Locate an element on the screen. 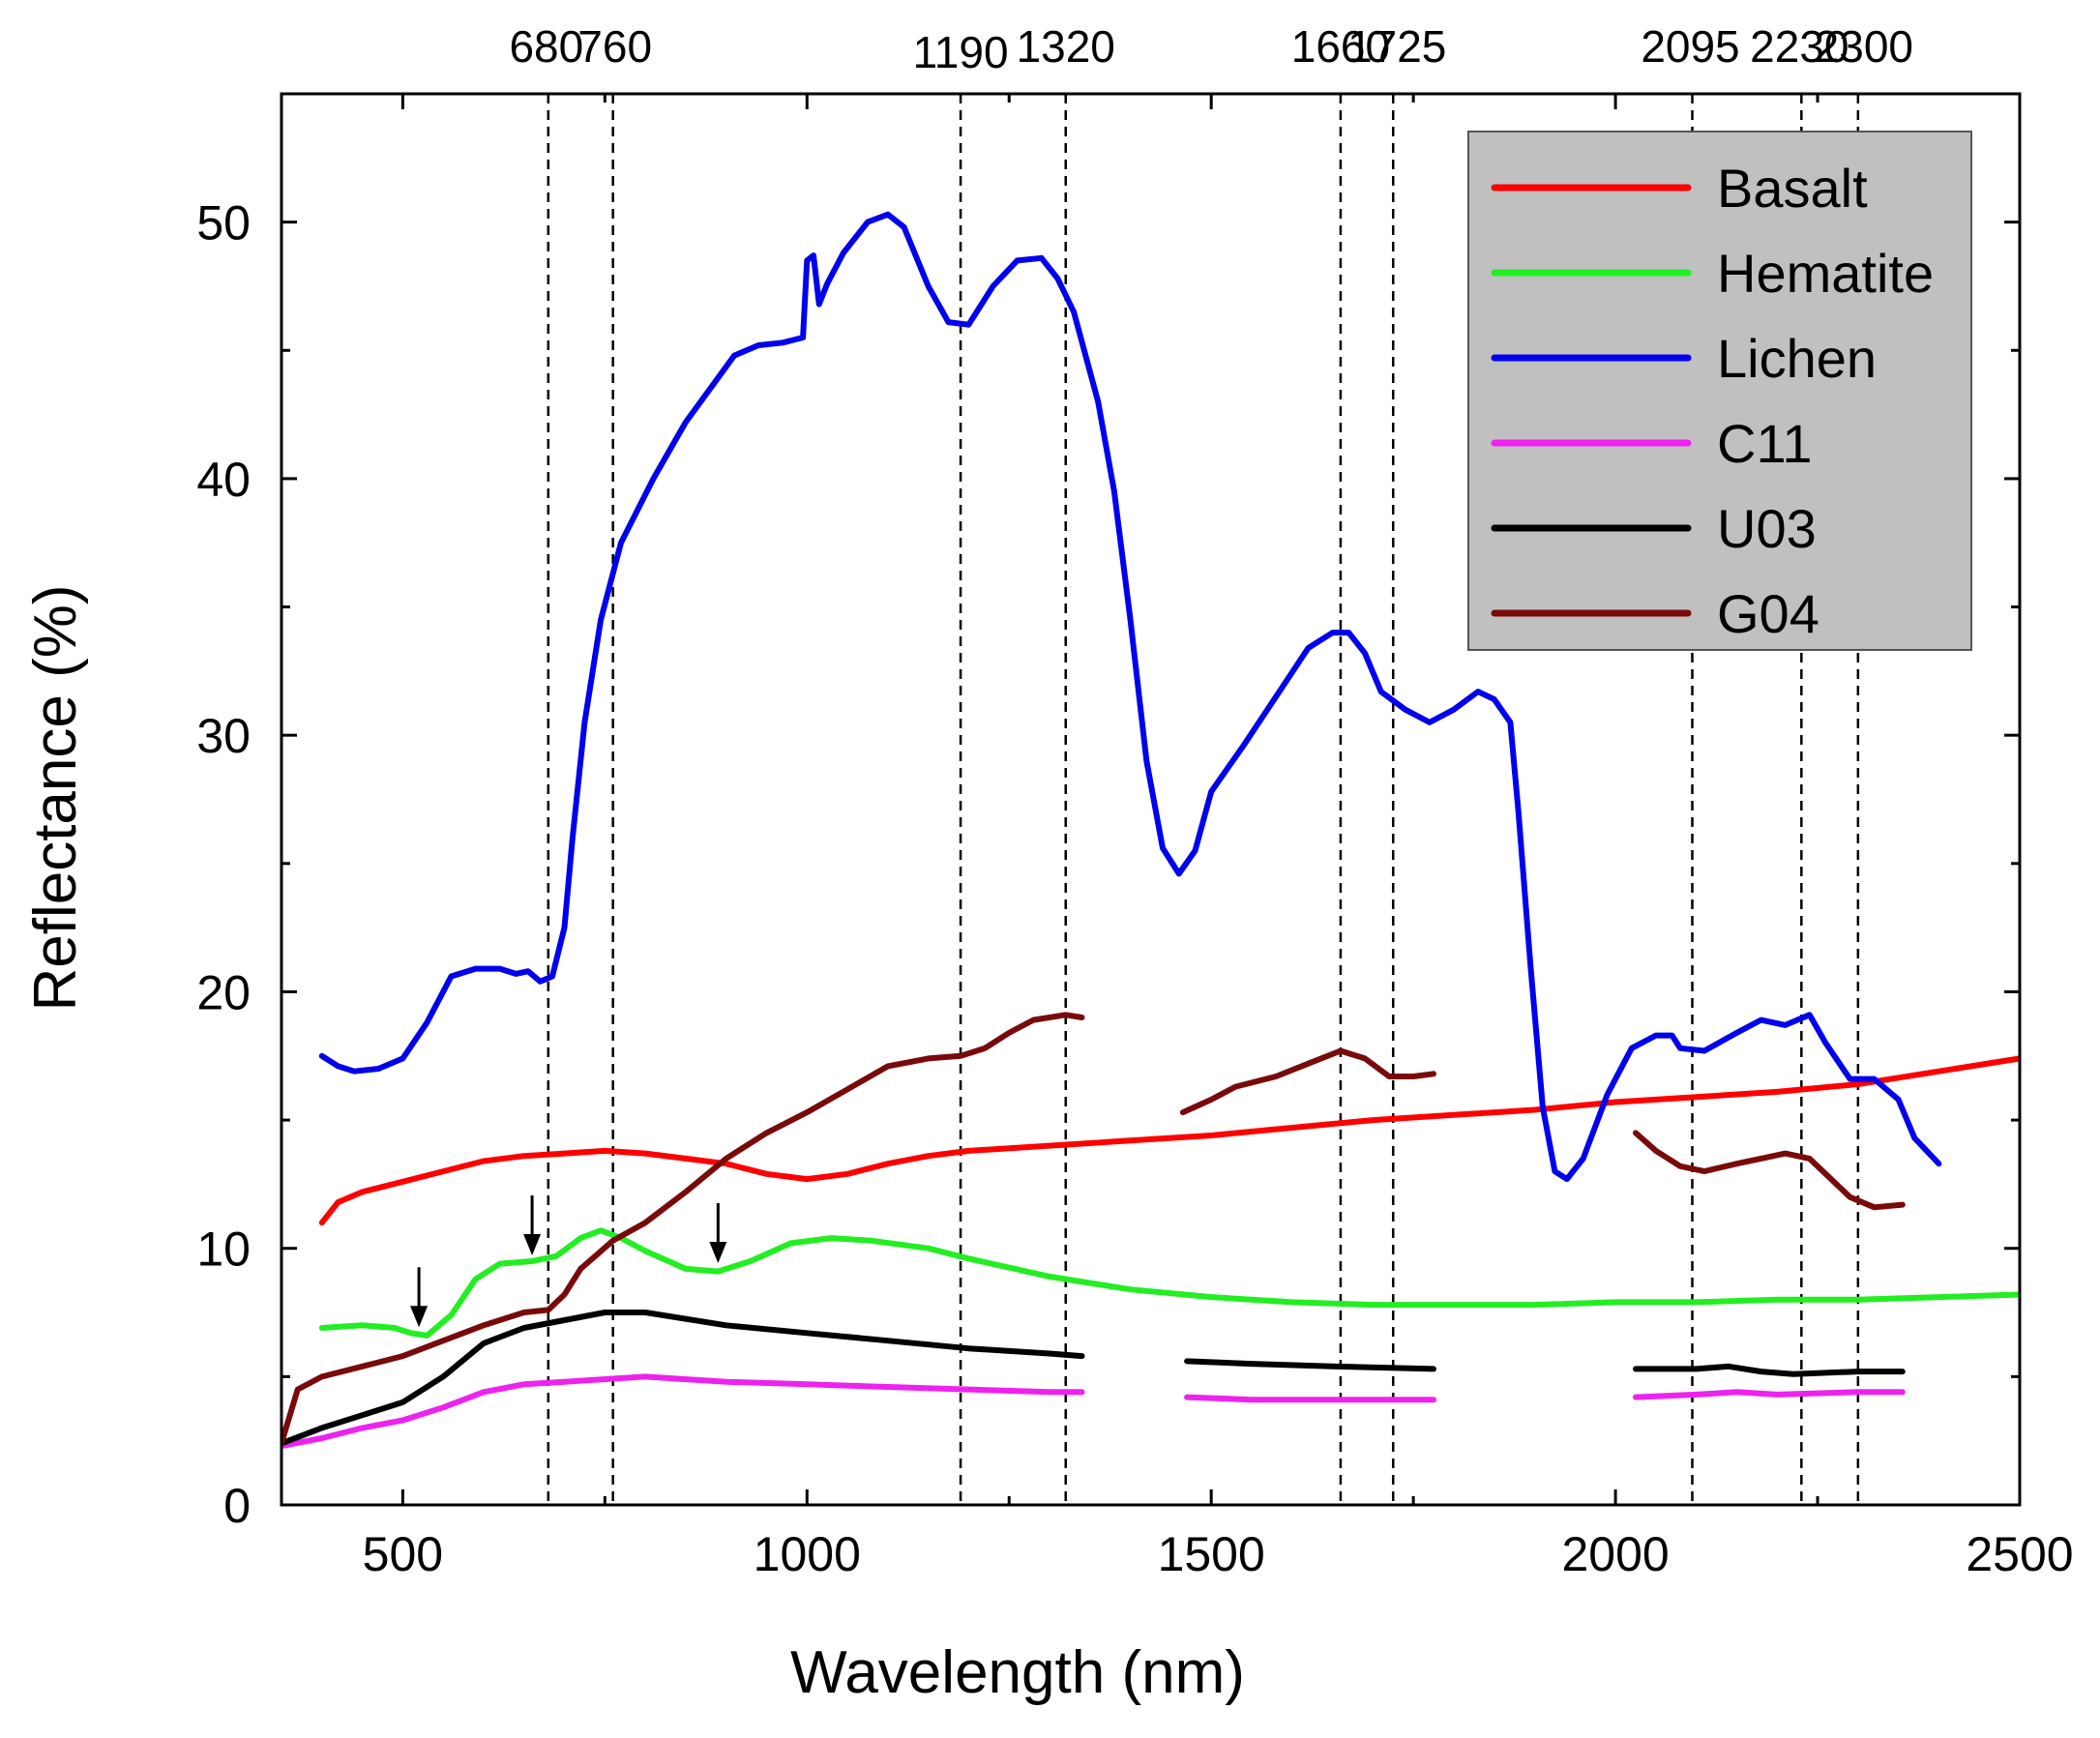 The image size is (2100, 1738). legend-label-g04: G04 is located at coordinates (1768, 613).